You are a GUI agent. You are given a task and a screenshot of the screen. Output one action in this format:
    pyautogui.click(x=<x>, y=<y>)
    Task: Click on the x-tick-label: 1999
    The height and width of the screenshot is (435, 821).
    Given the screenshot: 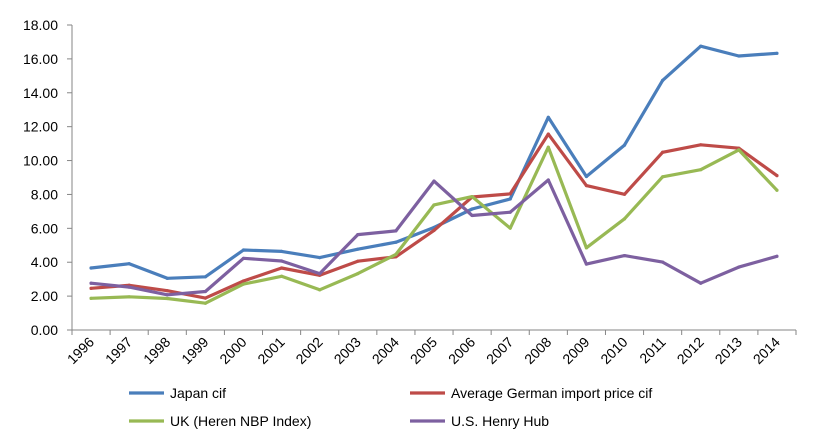 What is the action you would take?
    pyautogui.click(x=194, y=350)
    